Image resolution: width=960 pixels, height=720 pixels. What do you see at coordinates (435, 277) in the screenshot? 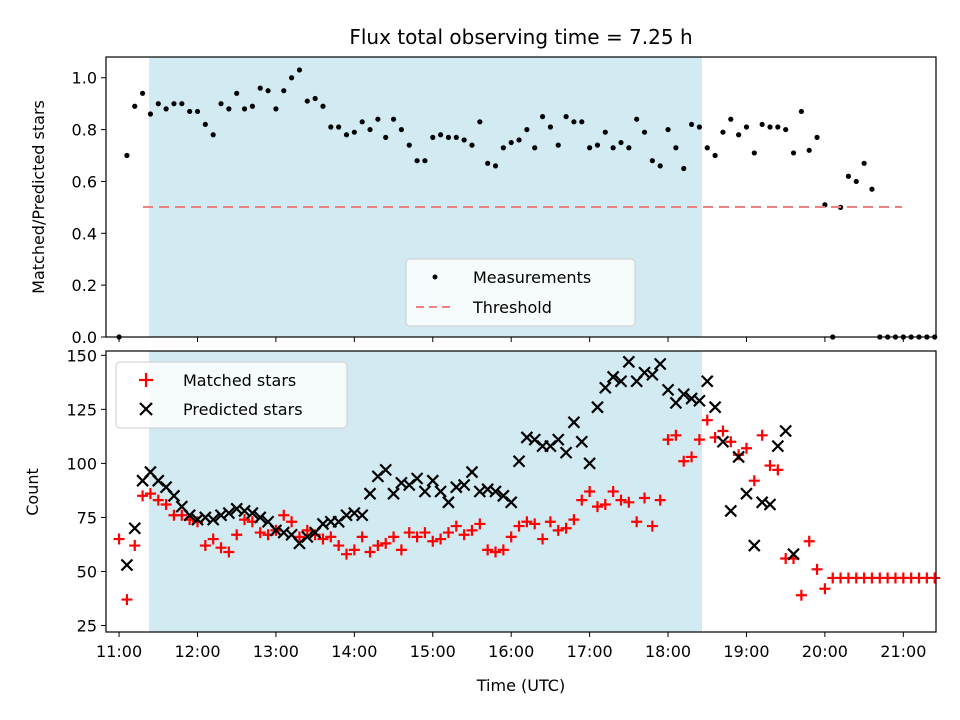
I see `measurements-legend-marker` at bounding box center [435, 277].